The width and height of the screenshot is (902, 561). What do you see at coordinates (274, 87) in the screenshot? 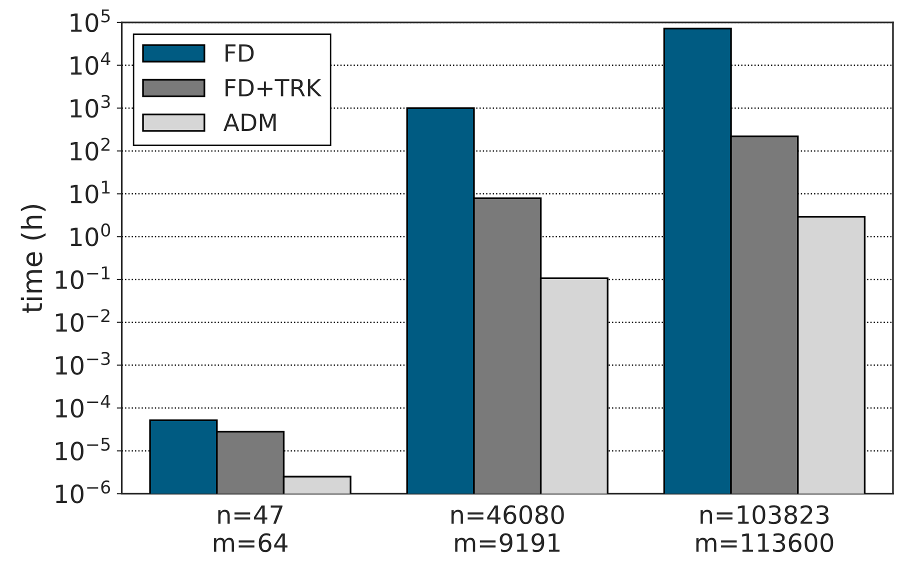
I see `legend-label: FD+TRK` at bounding box center [274, 87].